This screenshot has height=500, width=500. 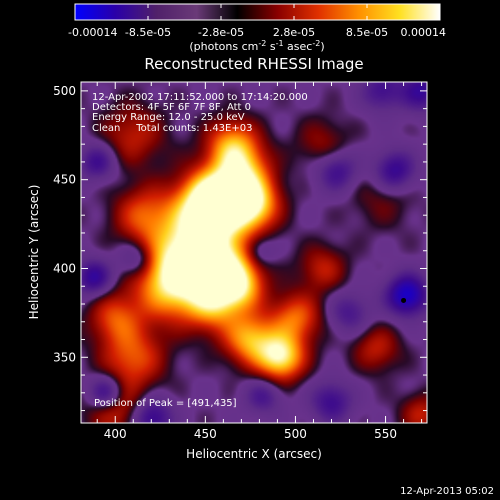 I want to click on colorbar-ticks, so click(x=257, y=12).